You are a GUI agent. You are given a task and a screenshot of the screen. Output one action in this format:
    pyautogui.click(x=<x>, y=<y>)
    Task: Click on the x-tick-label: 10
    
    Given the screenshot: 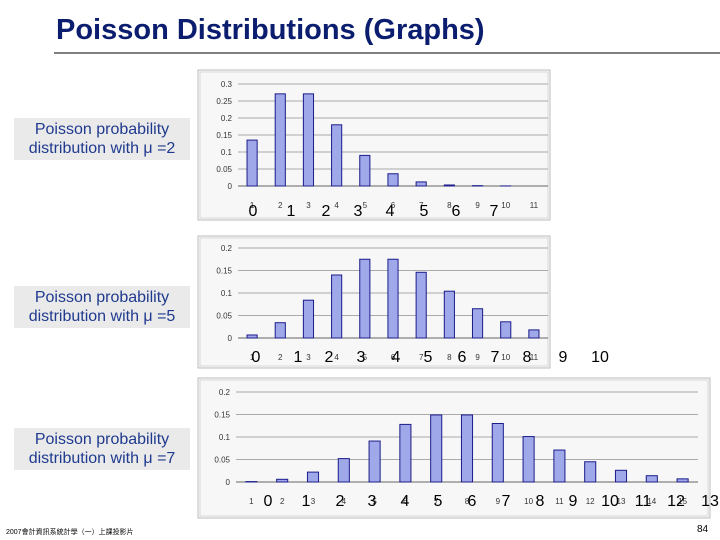 What is the action you would take?
    pyautogui.click(x=528, y=501)
    